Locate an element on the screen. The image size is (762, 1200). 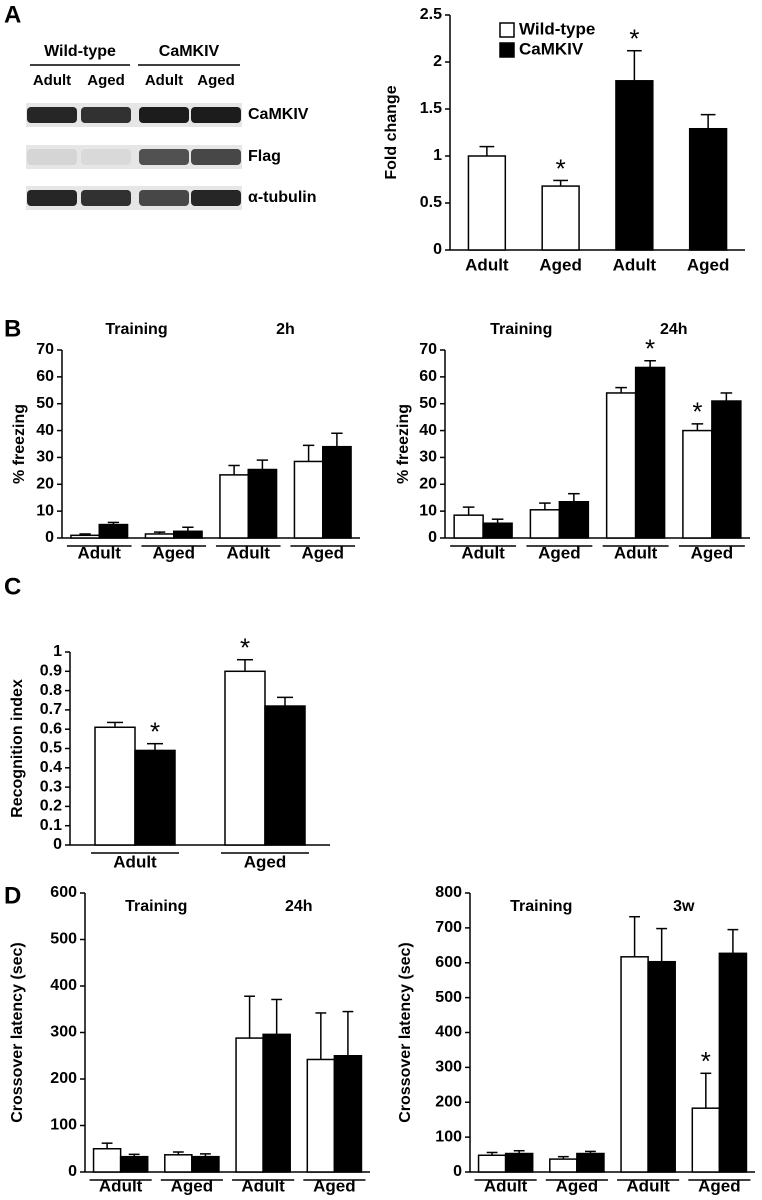
panel-label: A is located at coordinates (12, 14).